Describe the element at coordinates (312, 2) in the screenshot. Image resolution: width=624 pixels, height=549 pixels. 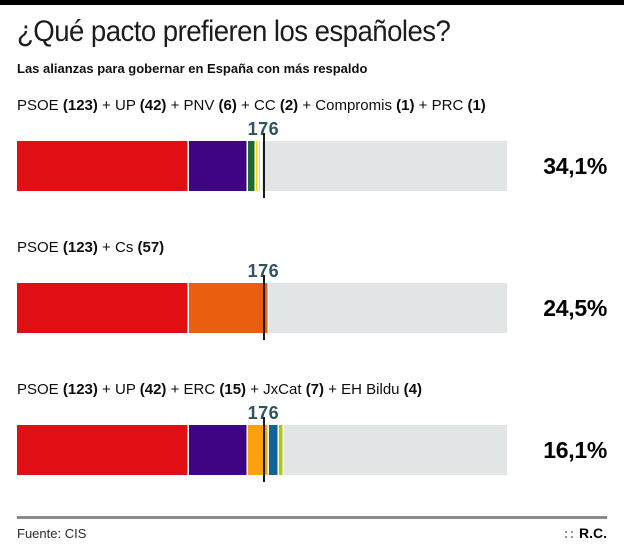
I see `top-border-rule` at that location.